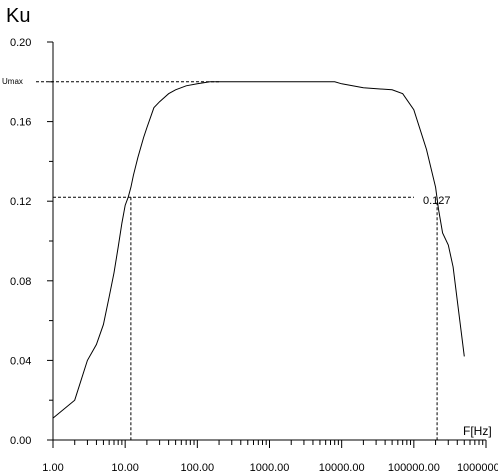 This screenshot has width=498, height=476. I want to click on y-tick-label: 0.20, so click(20, 43).